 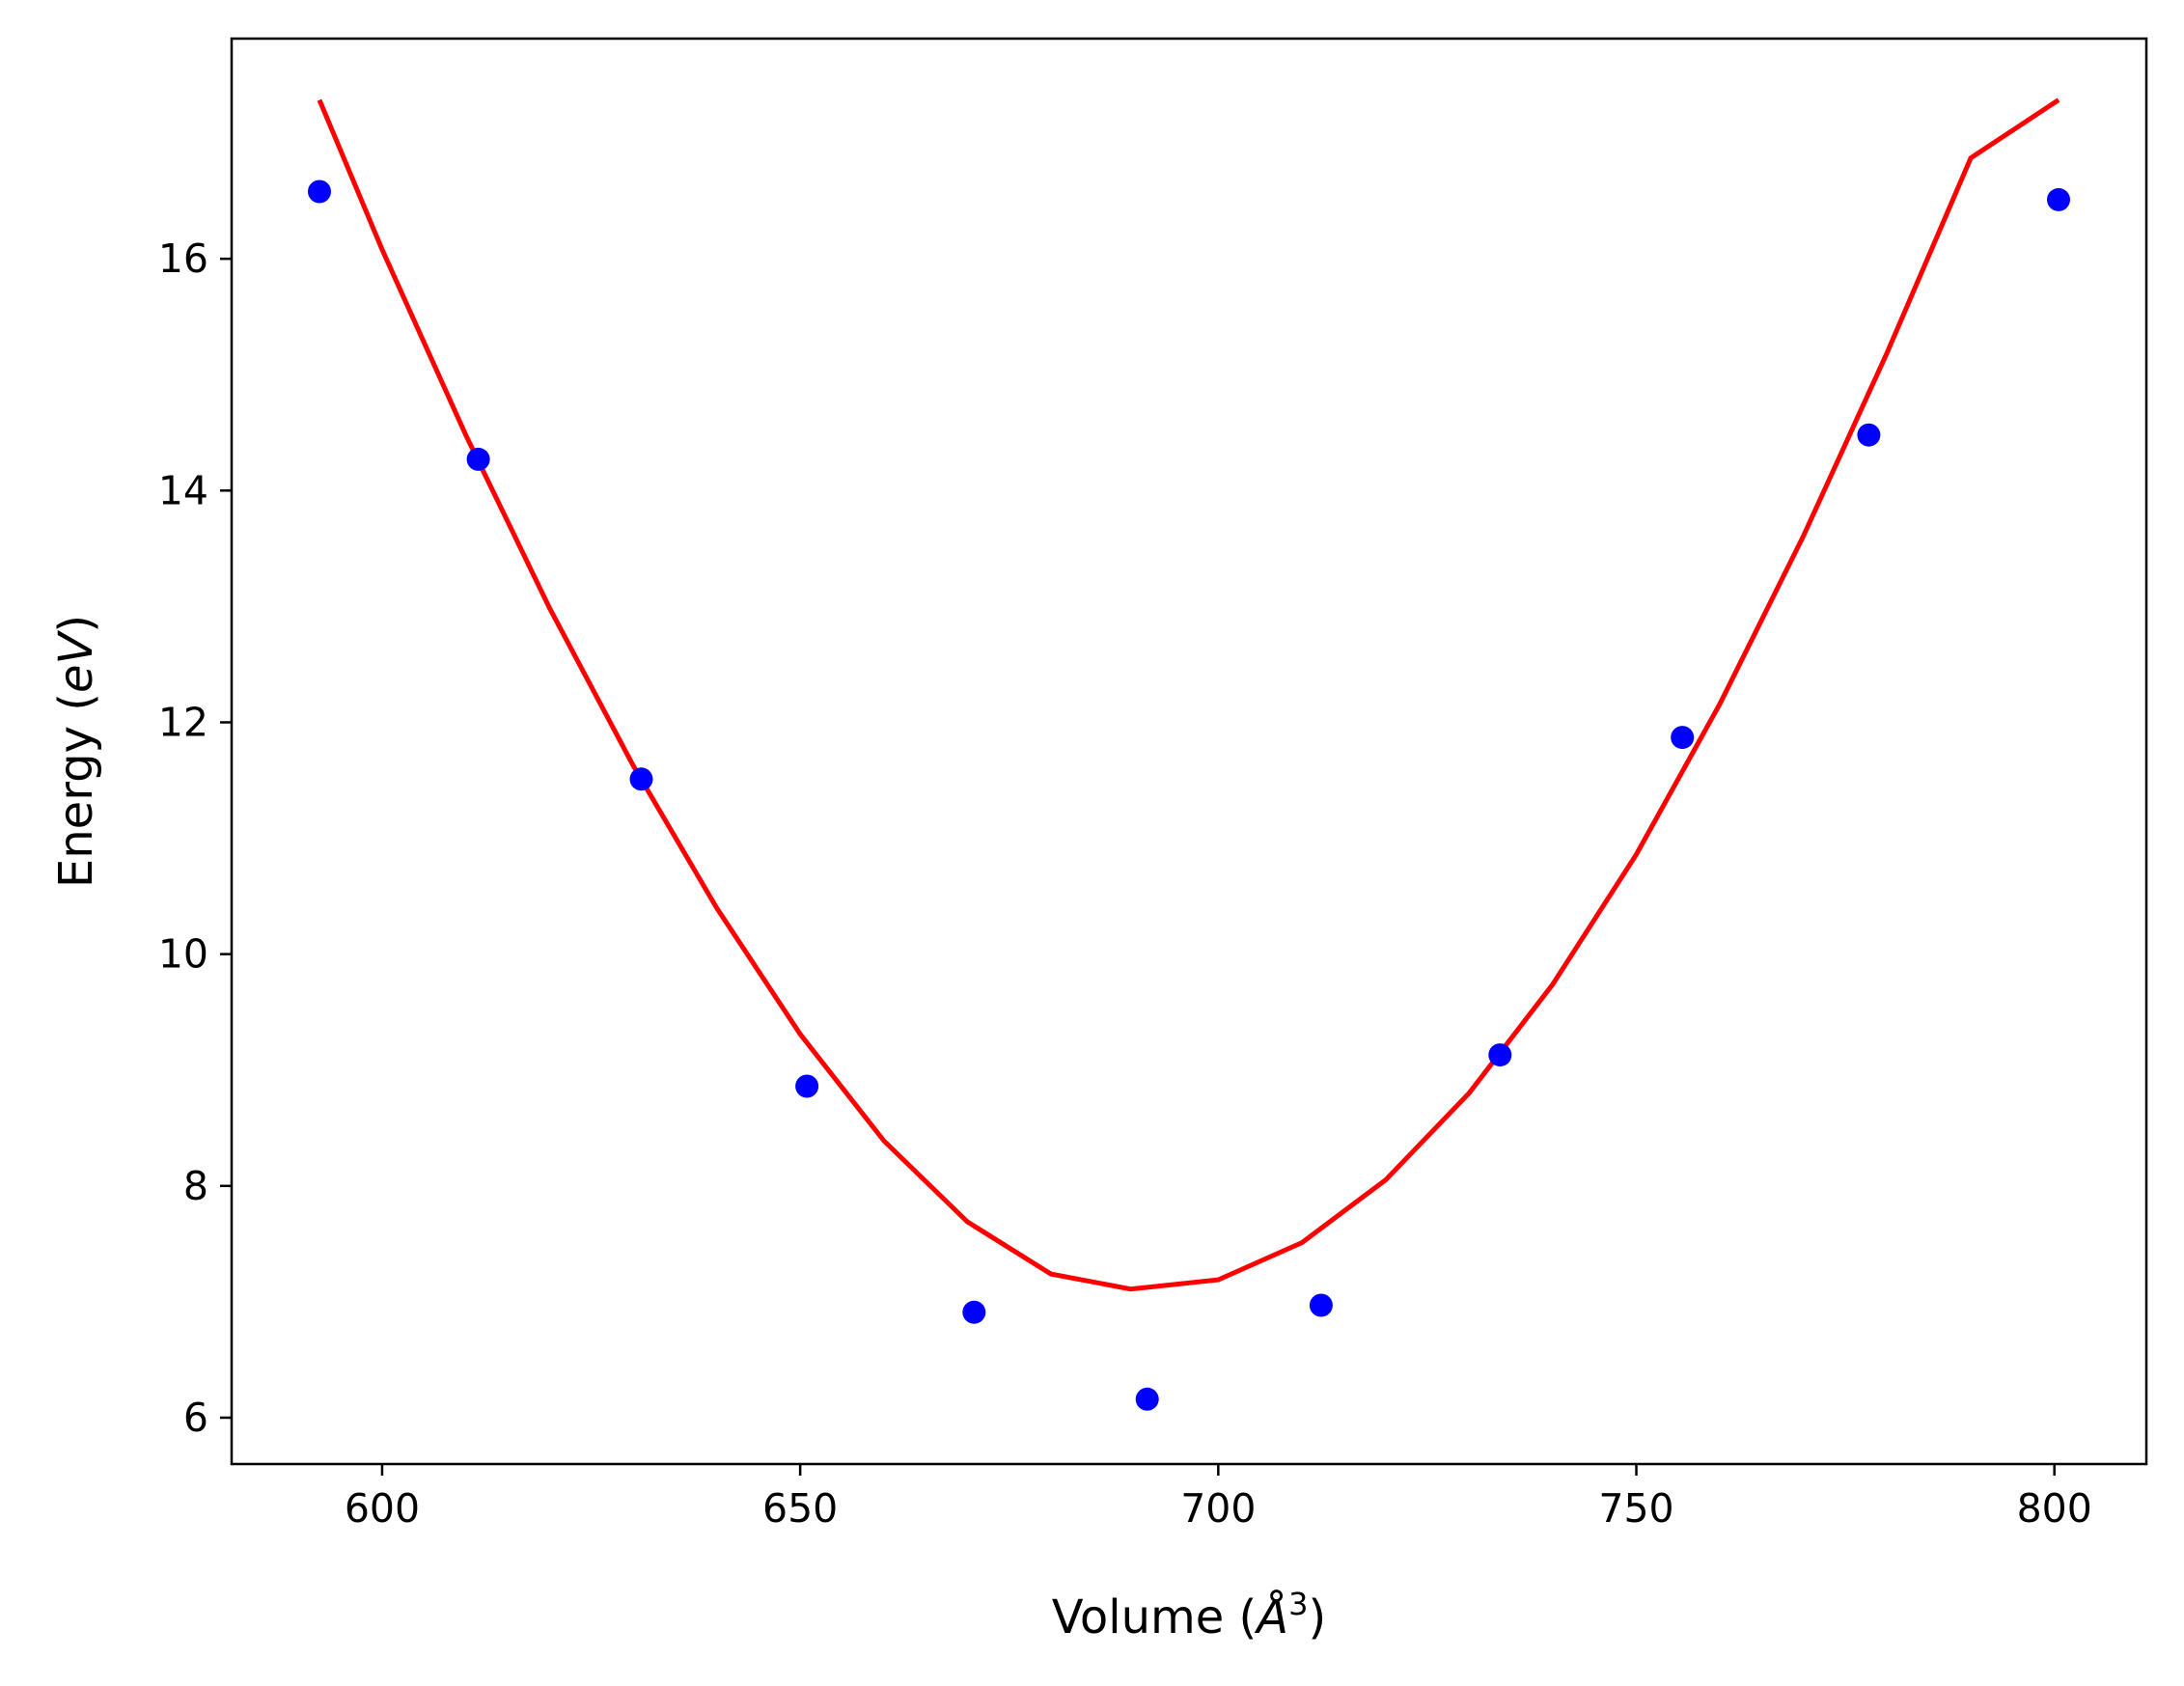 I want to click on x-axis-label-main: Volume (, so click(x=1155, y=1618).